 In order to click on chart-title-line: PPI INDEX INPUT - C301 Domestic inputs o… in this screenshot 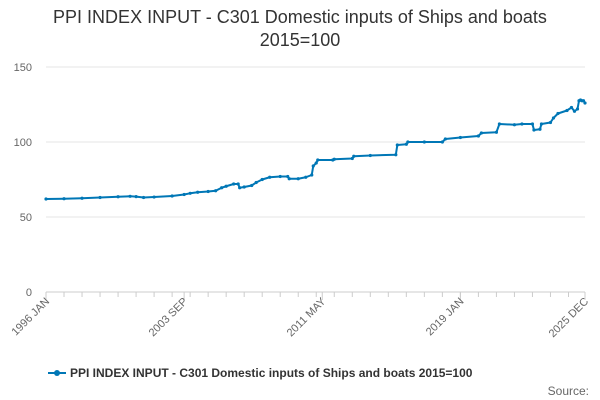, I will do `click(300, 17)`.